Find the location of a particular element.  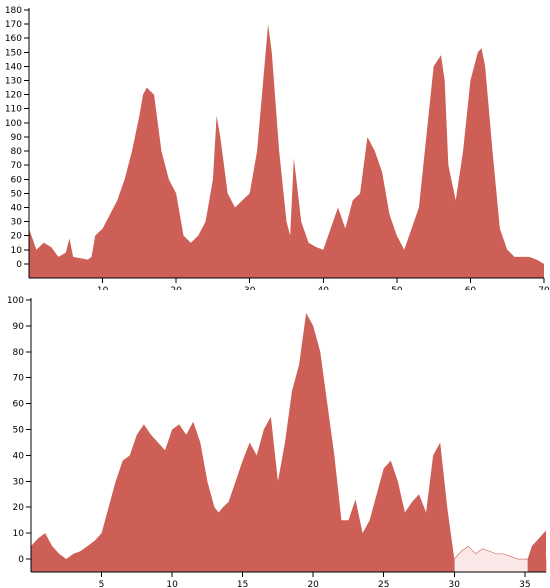

x-tick-label: 35 is located at coordinates (524, 584).